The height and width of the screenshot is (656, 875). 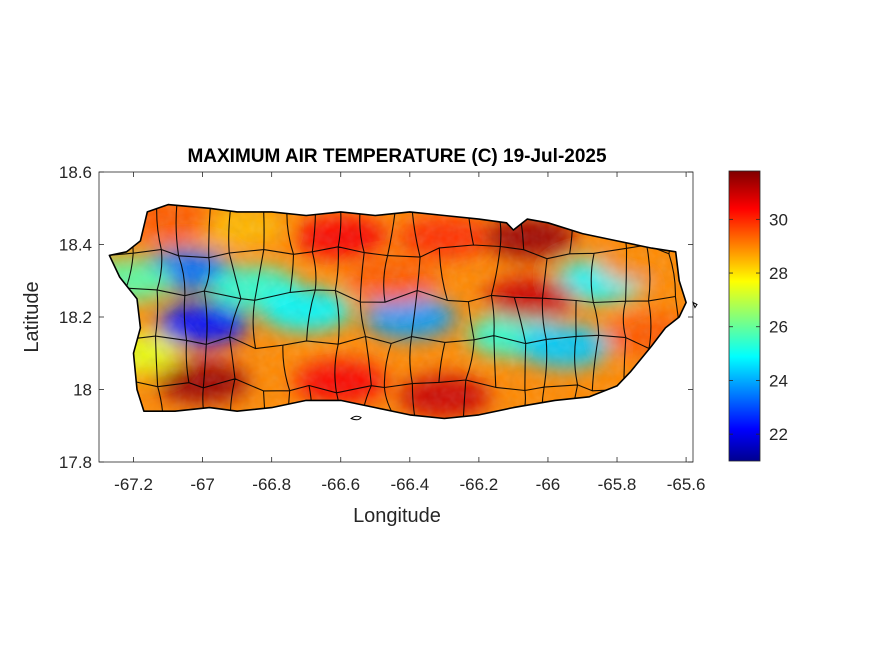 What do you see at coordinates (82, 390) in the screenshot?
I see `y-tick-label: 18` at bounding box center [82, 390].